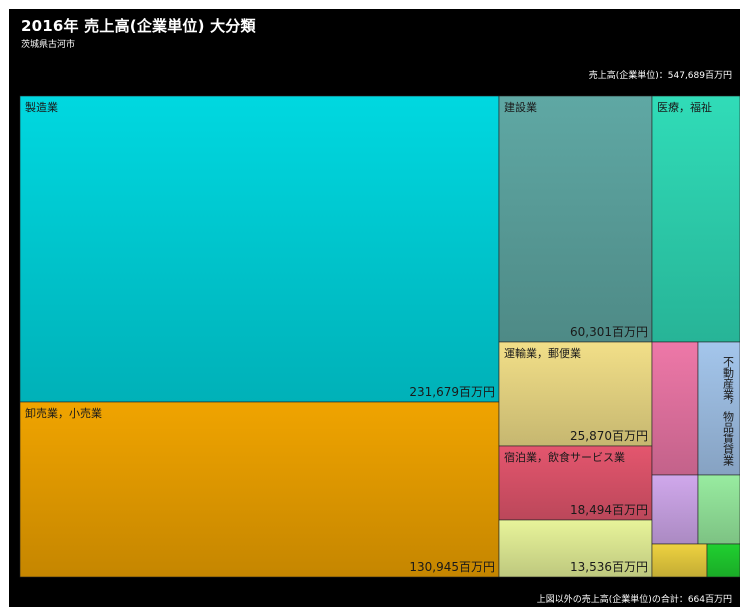 This screenshot has width=747, height=609. I want to click on treemap-cell: 宿泊業，飲食サービス業 18,494百万円, so click(575, 483).